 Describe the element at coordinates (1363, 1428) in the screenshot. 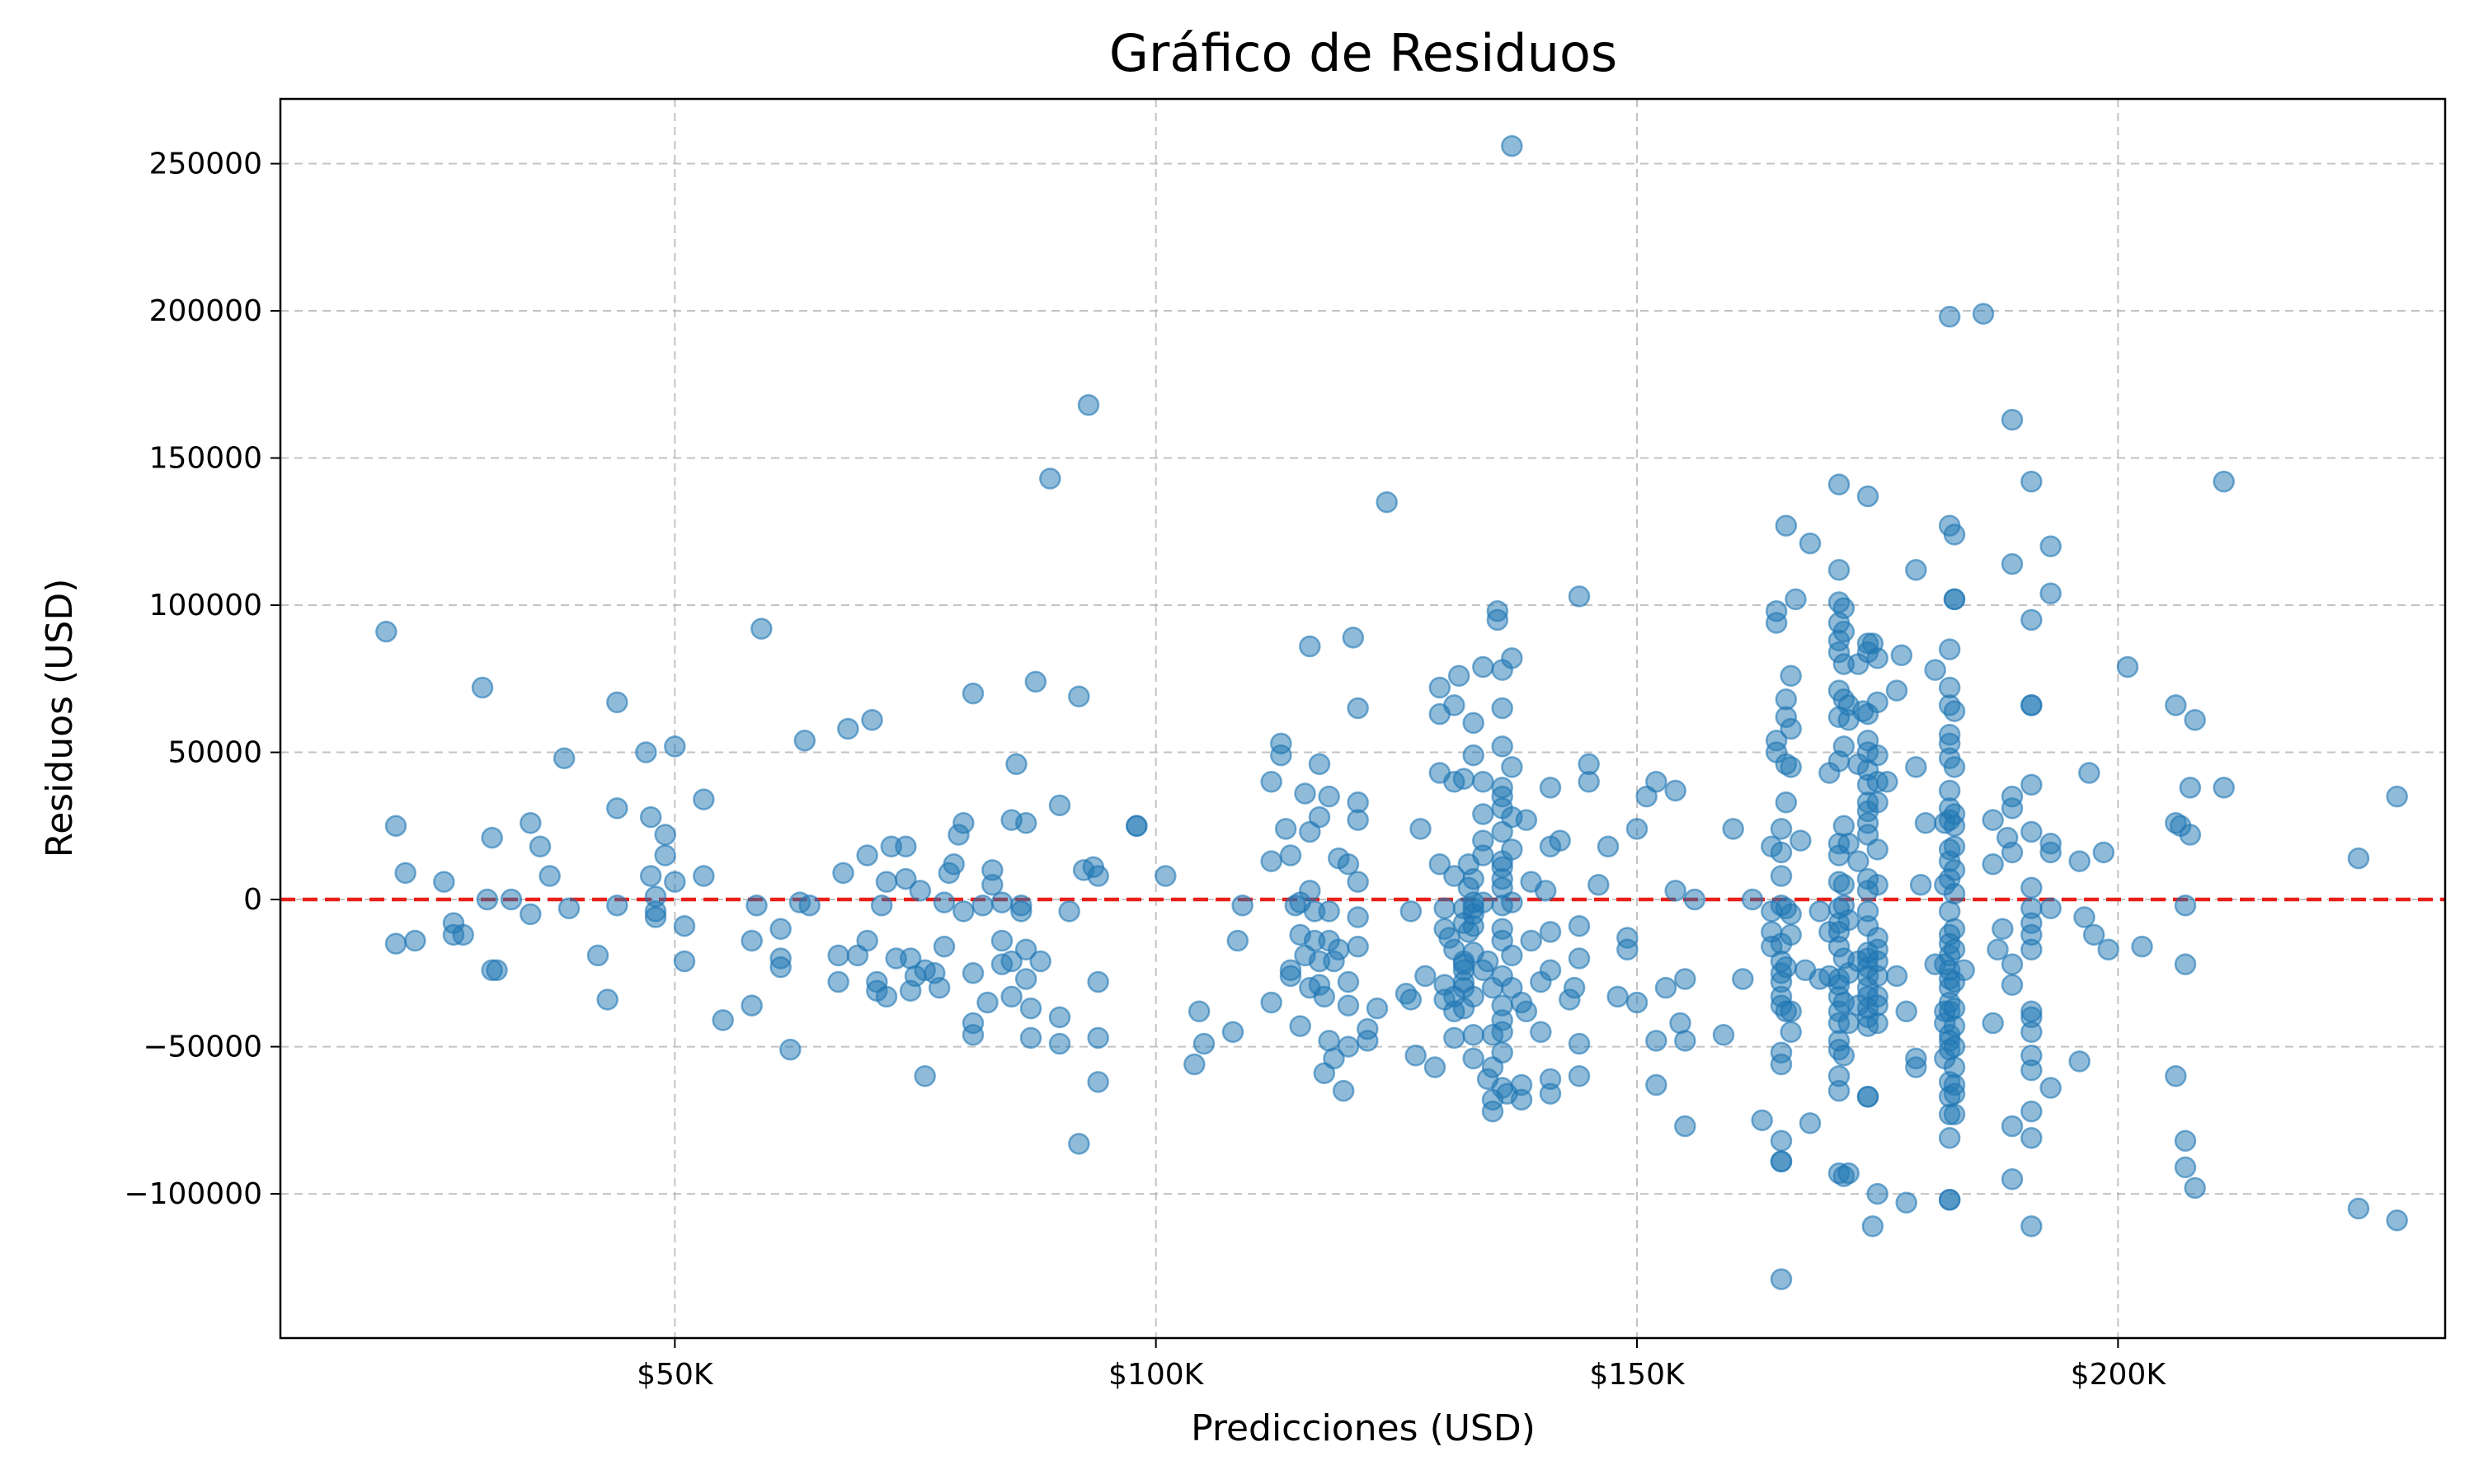

I see `x-axis-label: Predicciones (USD)` at that location.